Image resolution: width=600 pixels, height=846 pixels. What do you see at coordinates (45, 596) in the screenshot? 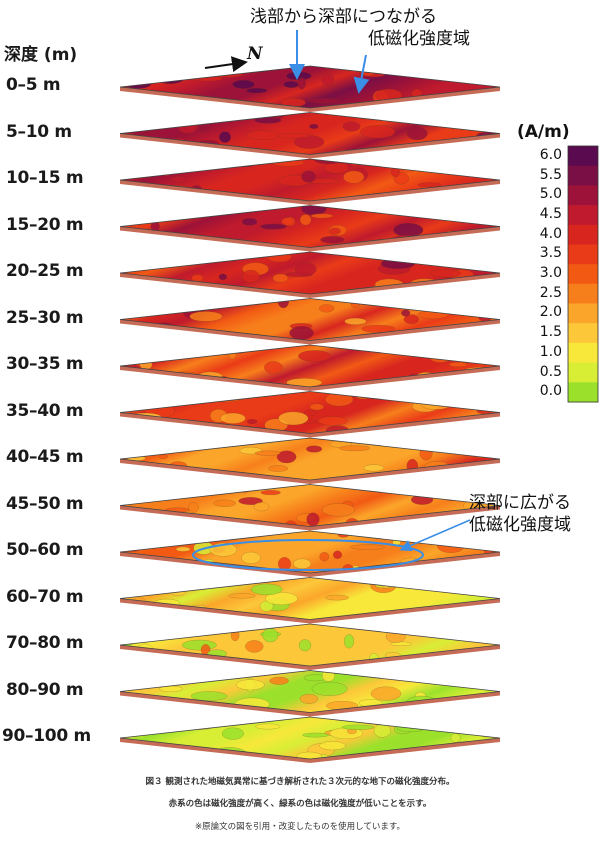
I see `depth-label: 60–70 m` at bounding box center [45, 596].